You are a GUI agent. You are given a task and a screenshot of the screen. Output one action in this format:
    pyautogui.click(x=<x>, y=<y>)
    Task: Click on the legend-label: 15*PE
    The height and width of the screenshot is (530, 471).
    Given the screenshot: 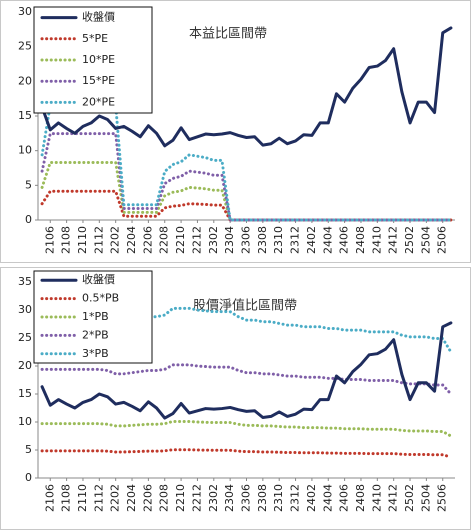 What is the action you would take?
    pyautogui.click(x=98, y=80)
    